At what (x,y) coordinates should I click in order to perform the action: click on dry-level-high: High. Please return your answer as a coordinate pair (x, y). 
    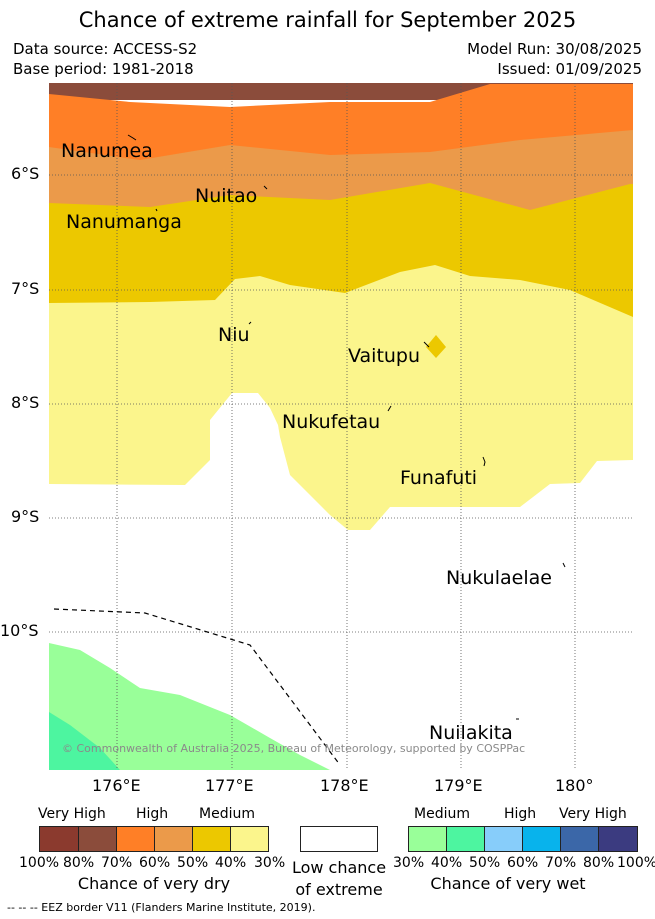
    Looking at the image, I should click on (152, 814).